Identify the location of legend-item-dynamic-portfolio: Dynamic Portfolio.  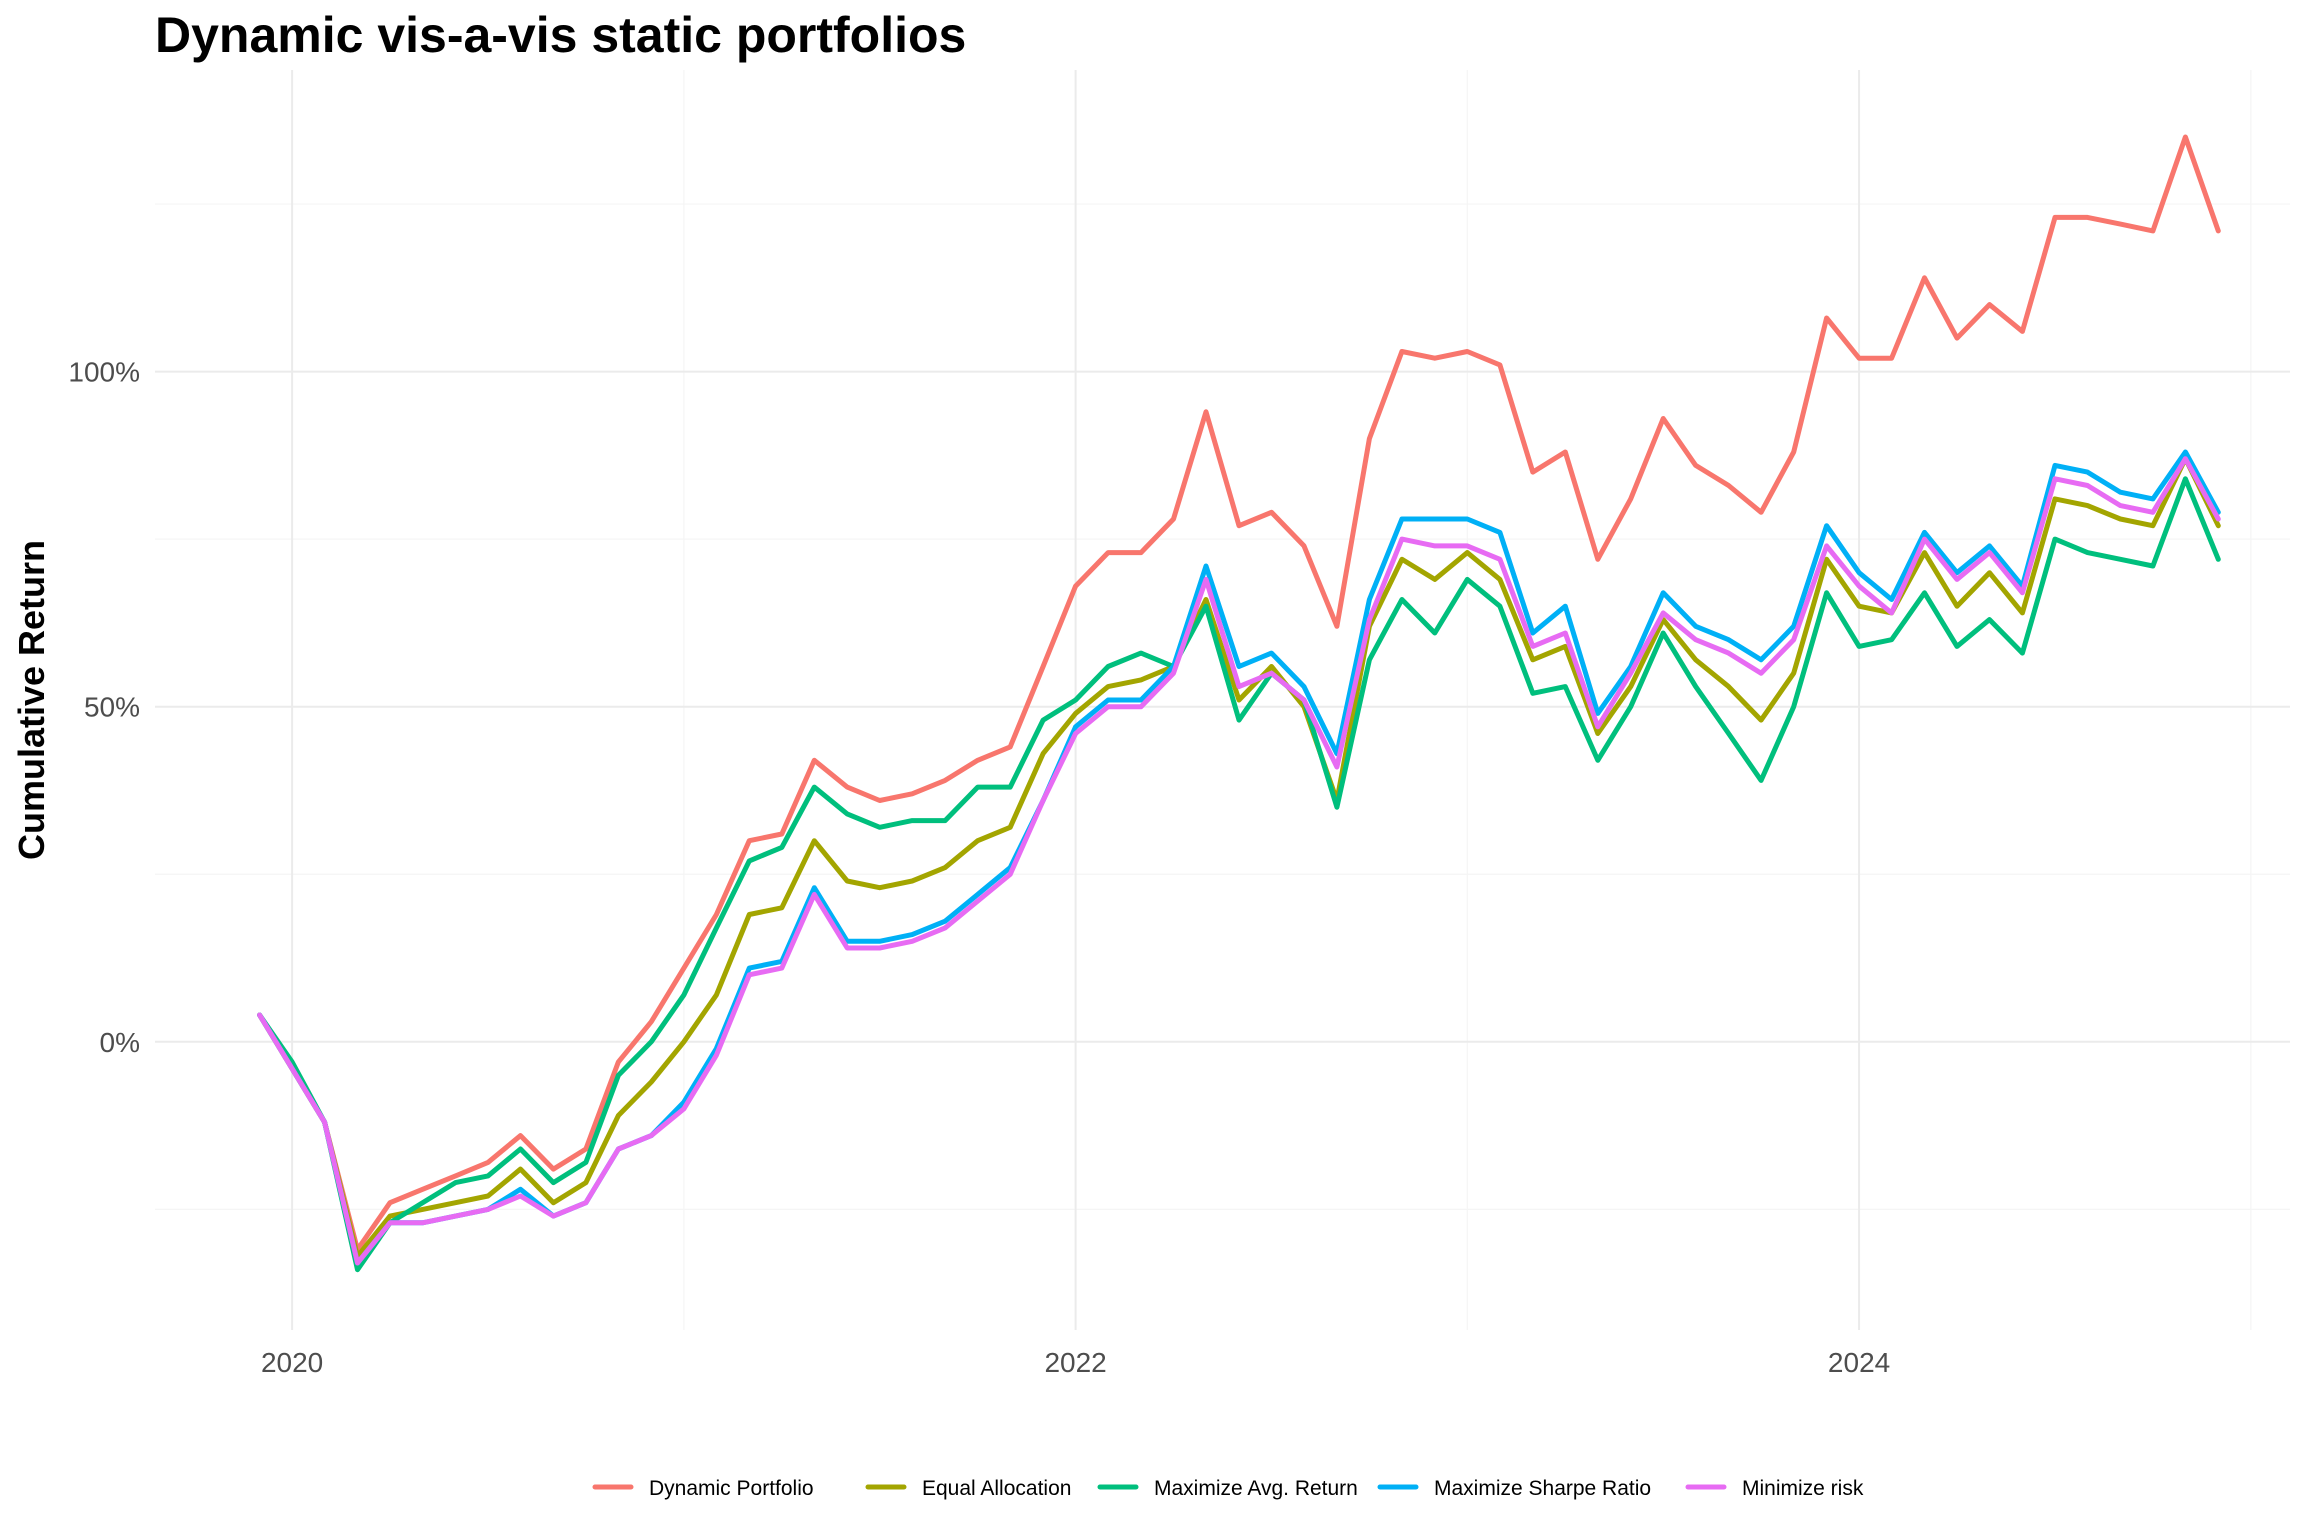
(703, 1488).